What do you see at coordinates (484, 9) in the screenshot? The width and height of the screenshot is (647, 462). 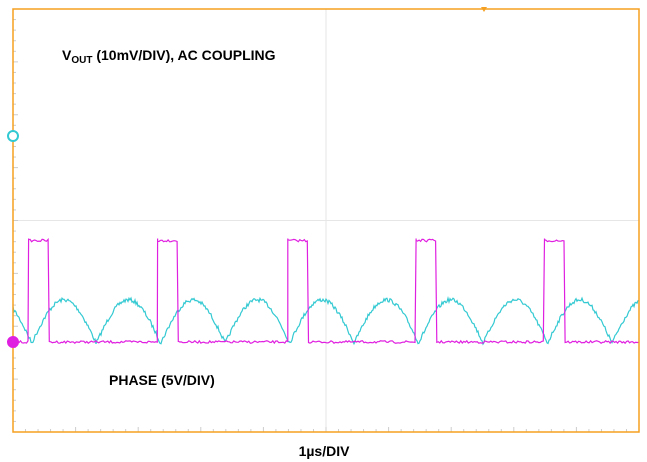 I see `trigger-marker` at bounding box center [484, 9].